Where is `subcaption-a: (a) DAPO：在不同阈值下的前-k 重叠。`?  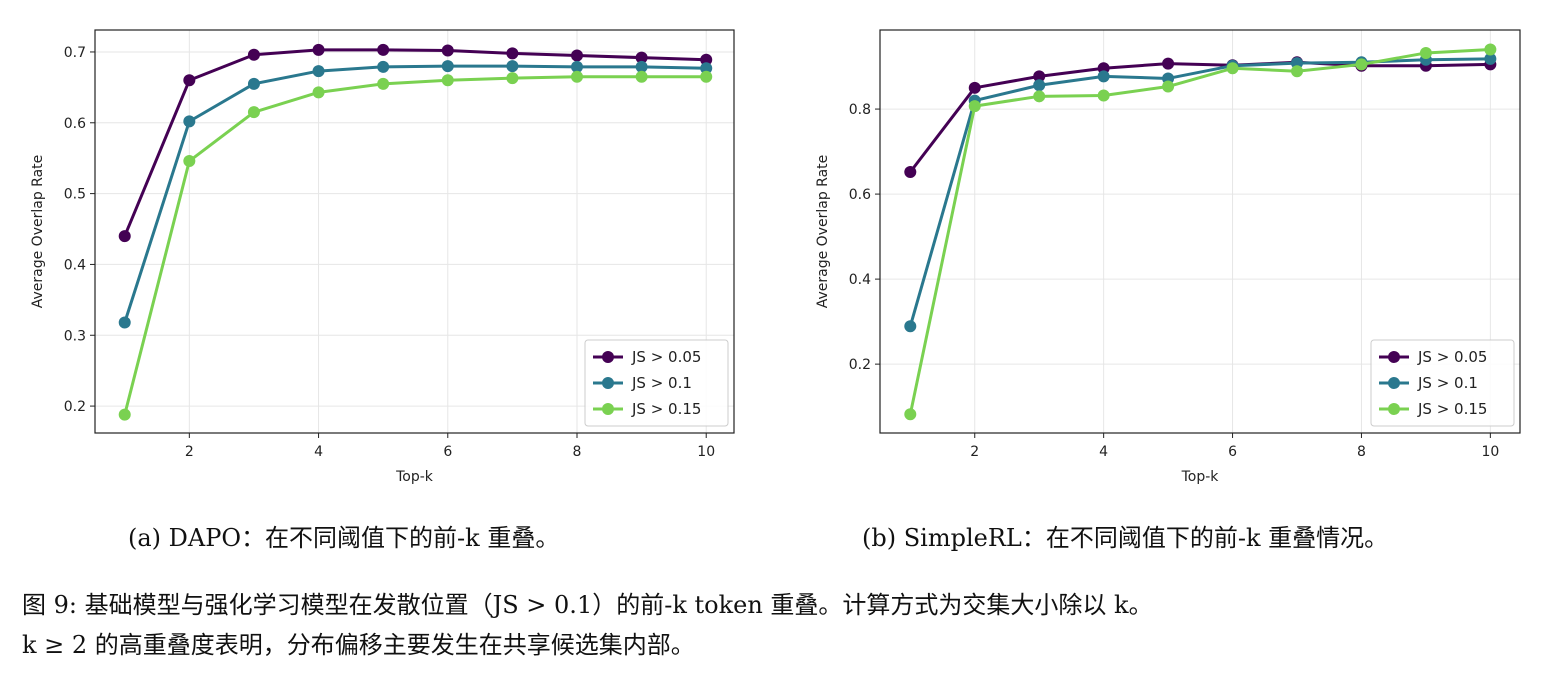 subcaption-a: (a) DAPO：在不同阈值下的前-k 重叠。 is located at coordinates (344, 538).